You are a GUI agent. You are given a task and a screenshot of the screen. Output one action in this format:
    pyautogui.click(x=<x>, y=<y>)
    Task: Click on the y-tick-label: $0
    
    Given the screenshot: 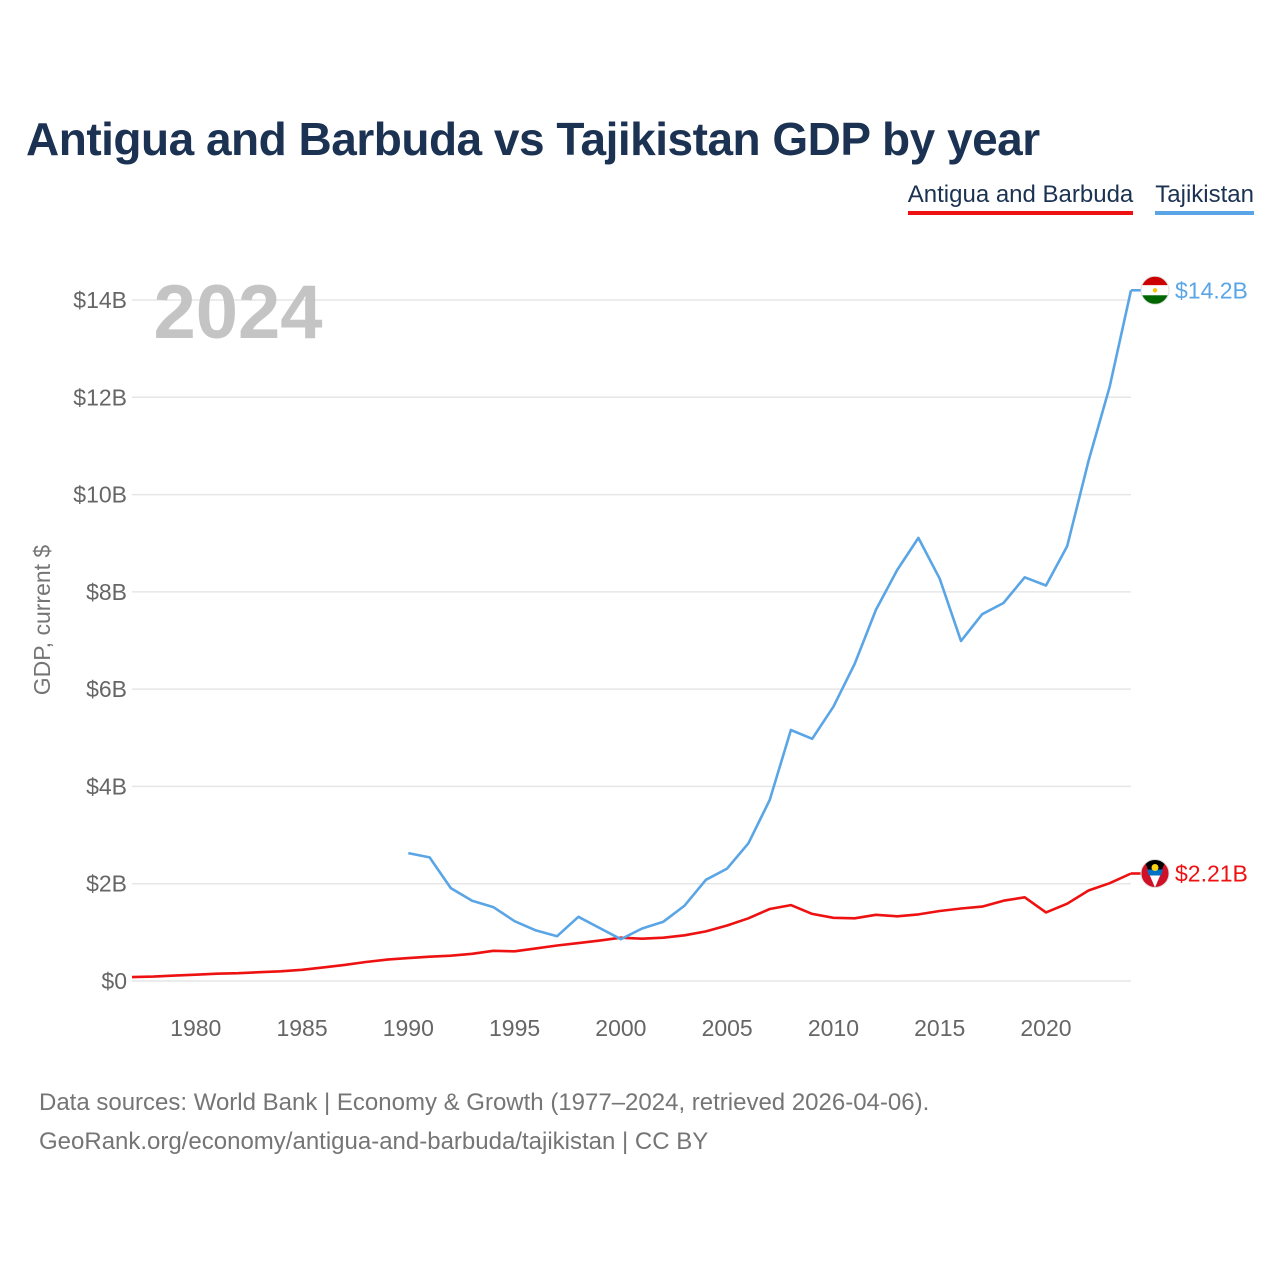 What is the action you would take?
    pyautogui.click(x=114, y=981)
    